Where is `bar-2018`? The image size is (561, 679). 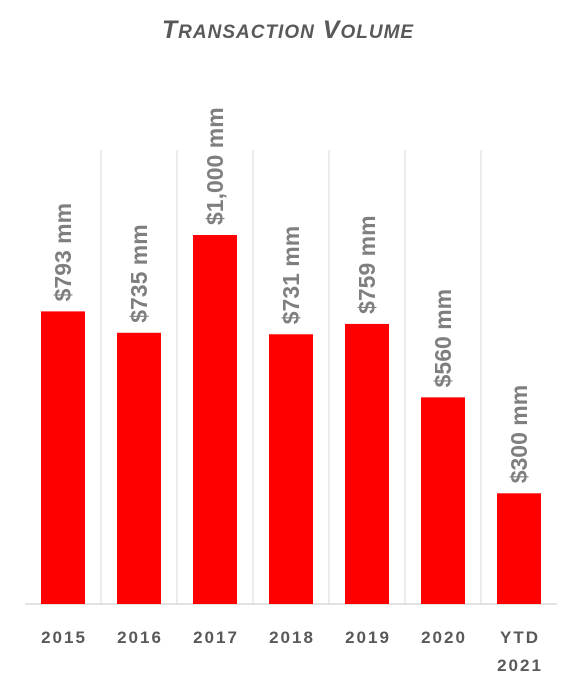
bar-2018 is located at coordinates (291, 469).